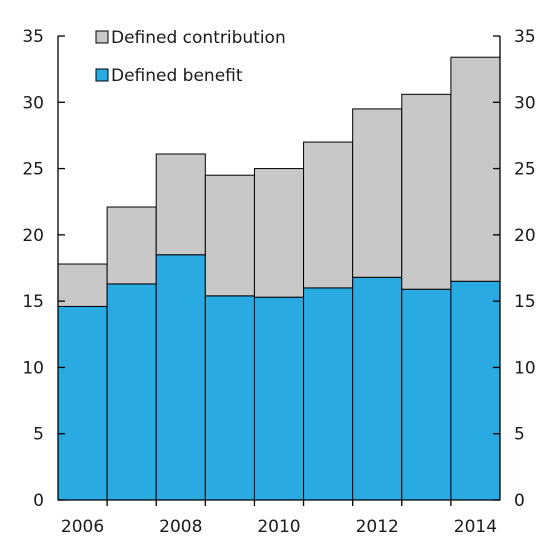 The width and height of the screenshot is (560, 560). Describe the element at coordinates (102, 37) in the screenshot. I see `legend-swatch-defined-contribution` at that location.